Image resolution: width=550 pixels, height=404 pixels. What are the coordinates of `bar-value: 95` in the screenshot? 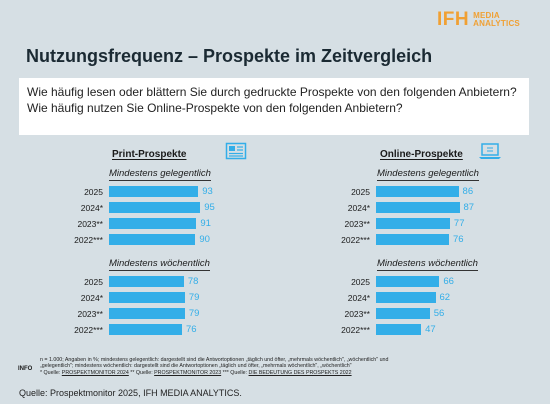 It's located at (209, 207).